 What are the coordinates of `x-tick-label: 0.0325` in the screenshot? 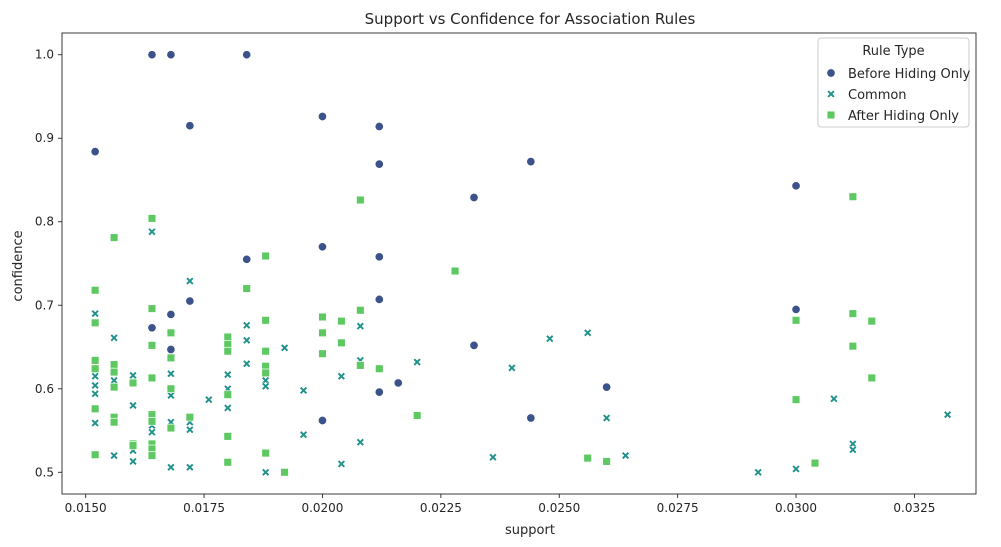 It's located at (914, 508).